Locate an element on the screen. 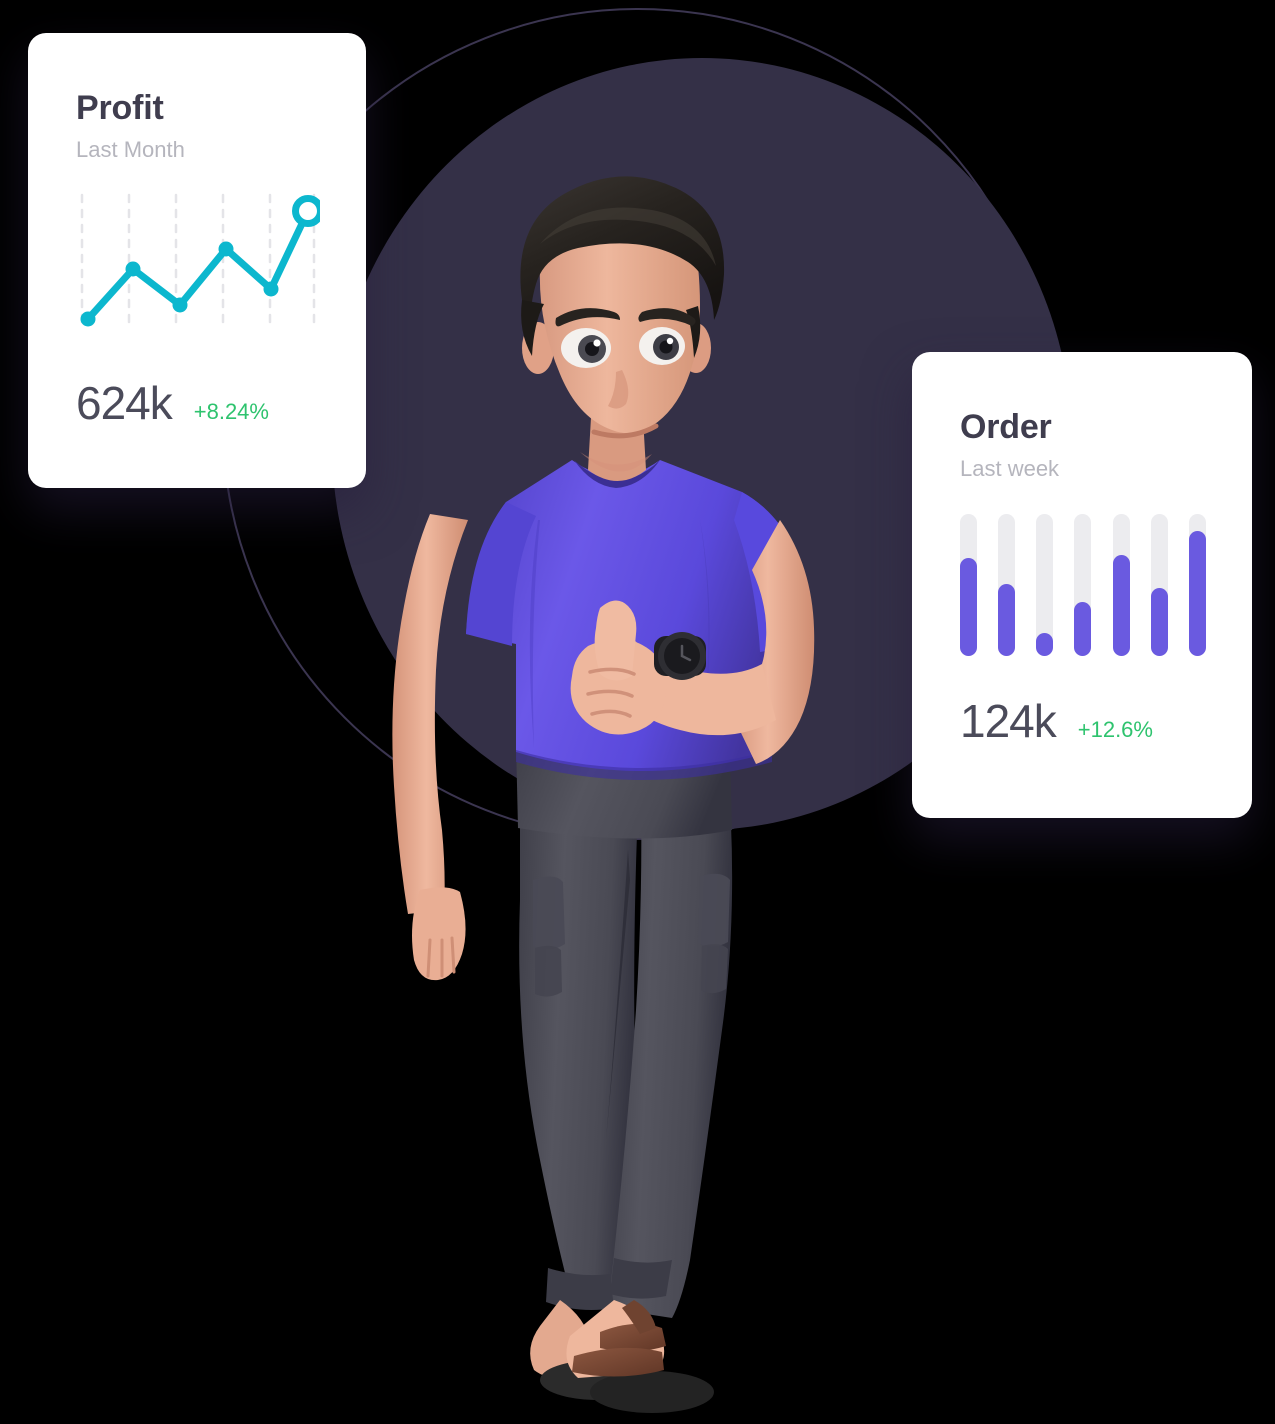 Image resolution: width=1275 pixels, height=1424 pixels. profit-line-chart-svg is located at coordinates (200, 262).